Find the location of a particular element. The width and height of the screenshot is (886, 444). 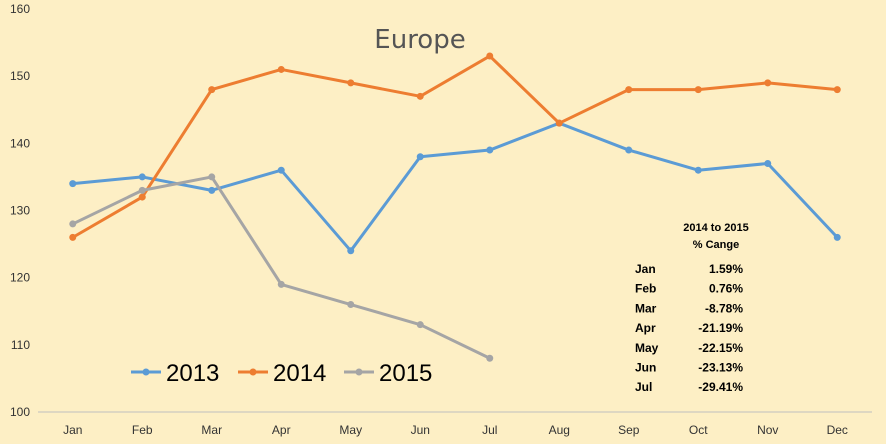

table-row: Jun -23.13% is located at coordinates (689, 368).